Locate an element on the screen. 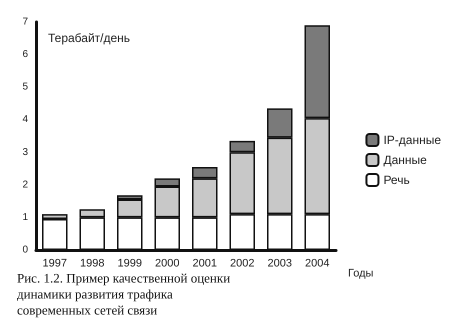 The image size is (474, 332). y-tick-label: 6 is located at coordinates (25, 54).